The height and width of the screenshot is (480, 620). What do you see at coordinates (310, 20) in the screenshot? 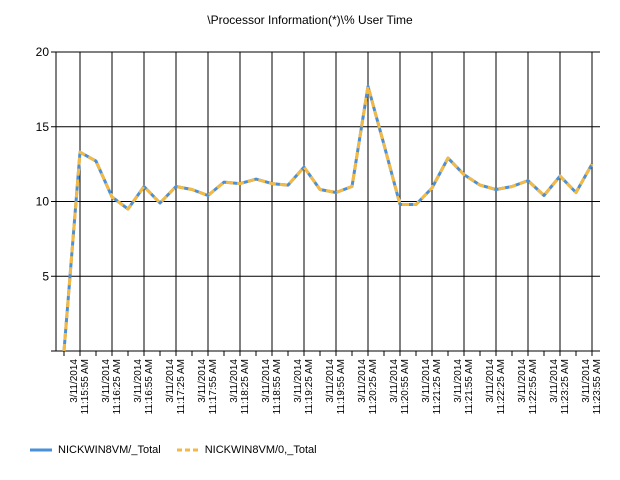
I see `chart-title: \Processor Information(*)\% User Time` at bounding box center [310, 20].